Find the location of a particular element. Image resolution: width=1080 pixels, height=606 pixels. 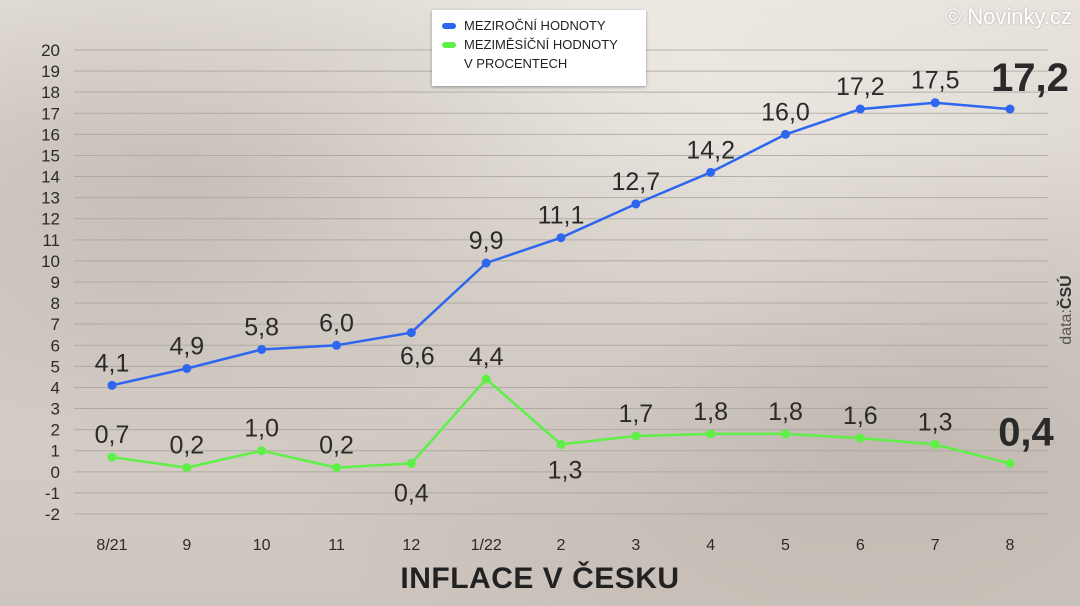

data-label-yoy: 6,0 is located at coordinates (336, 323).